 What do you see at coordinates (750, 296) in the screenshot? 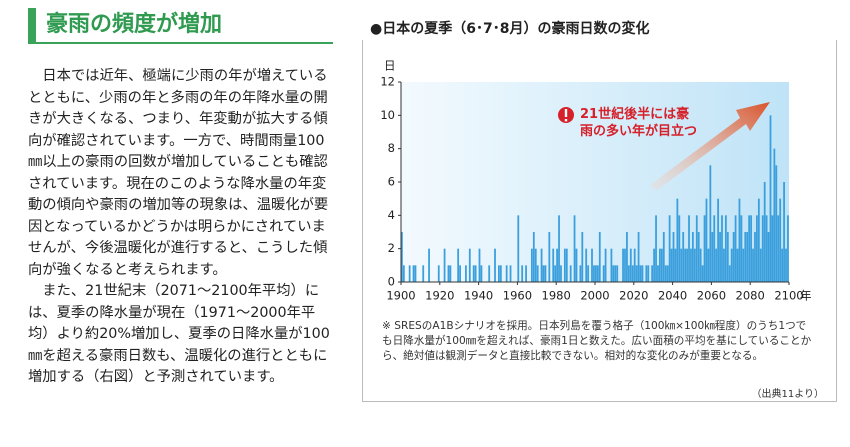
I see `x-tick-label: 2080` at bounding box center [750, 296].